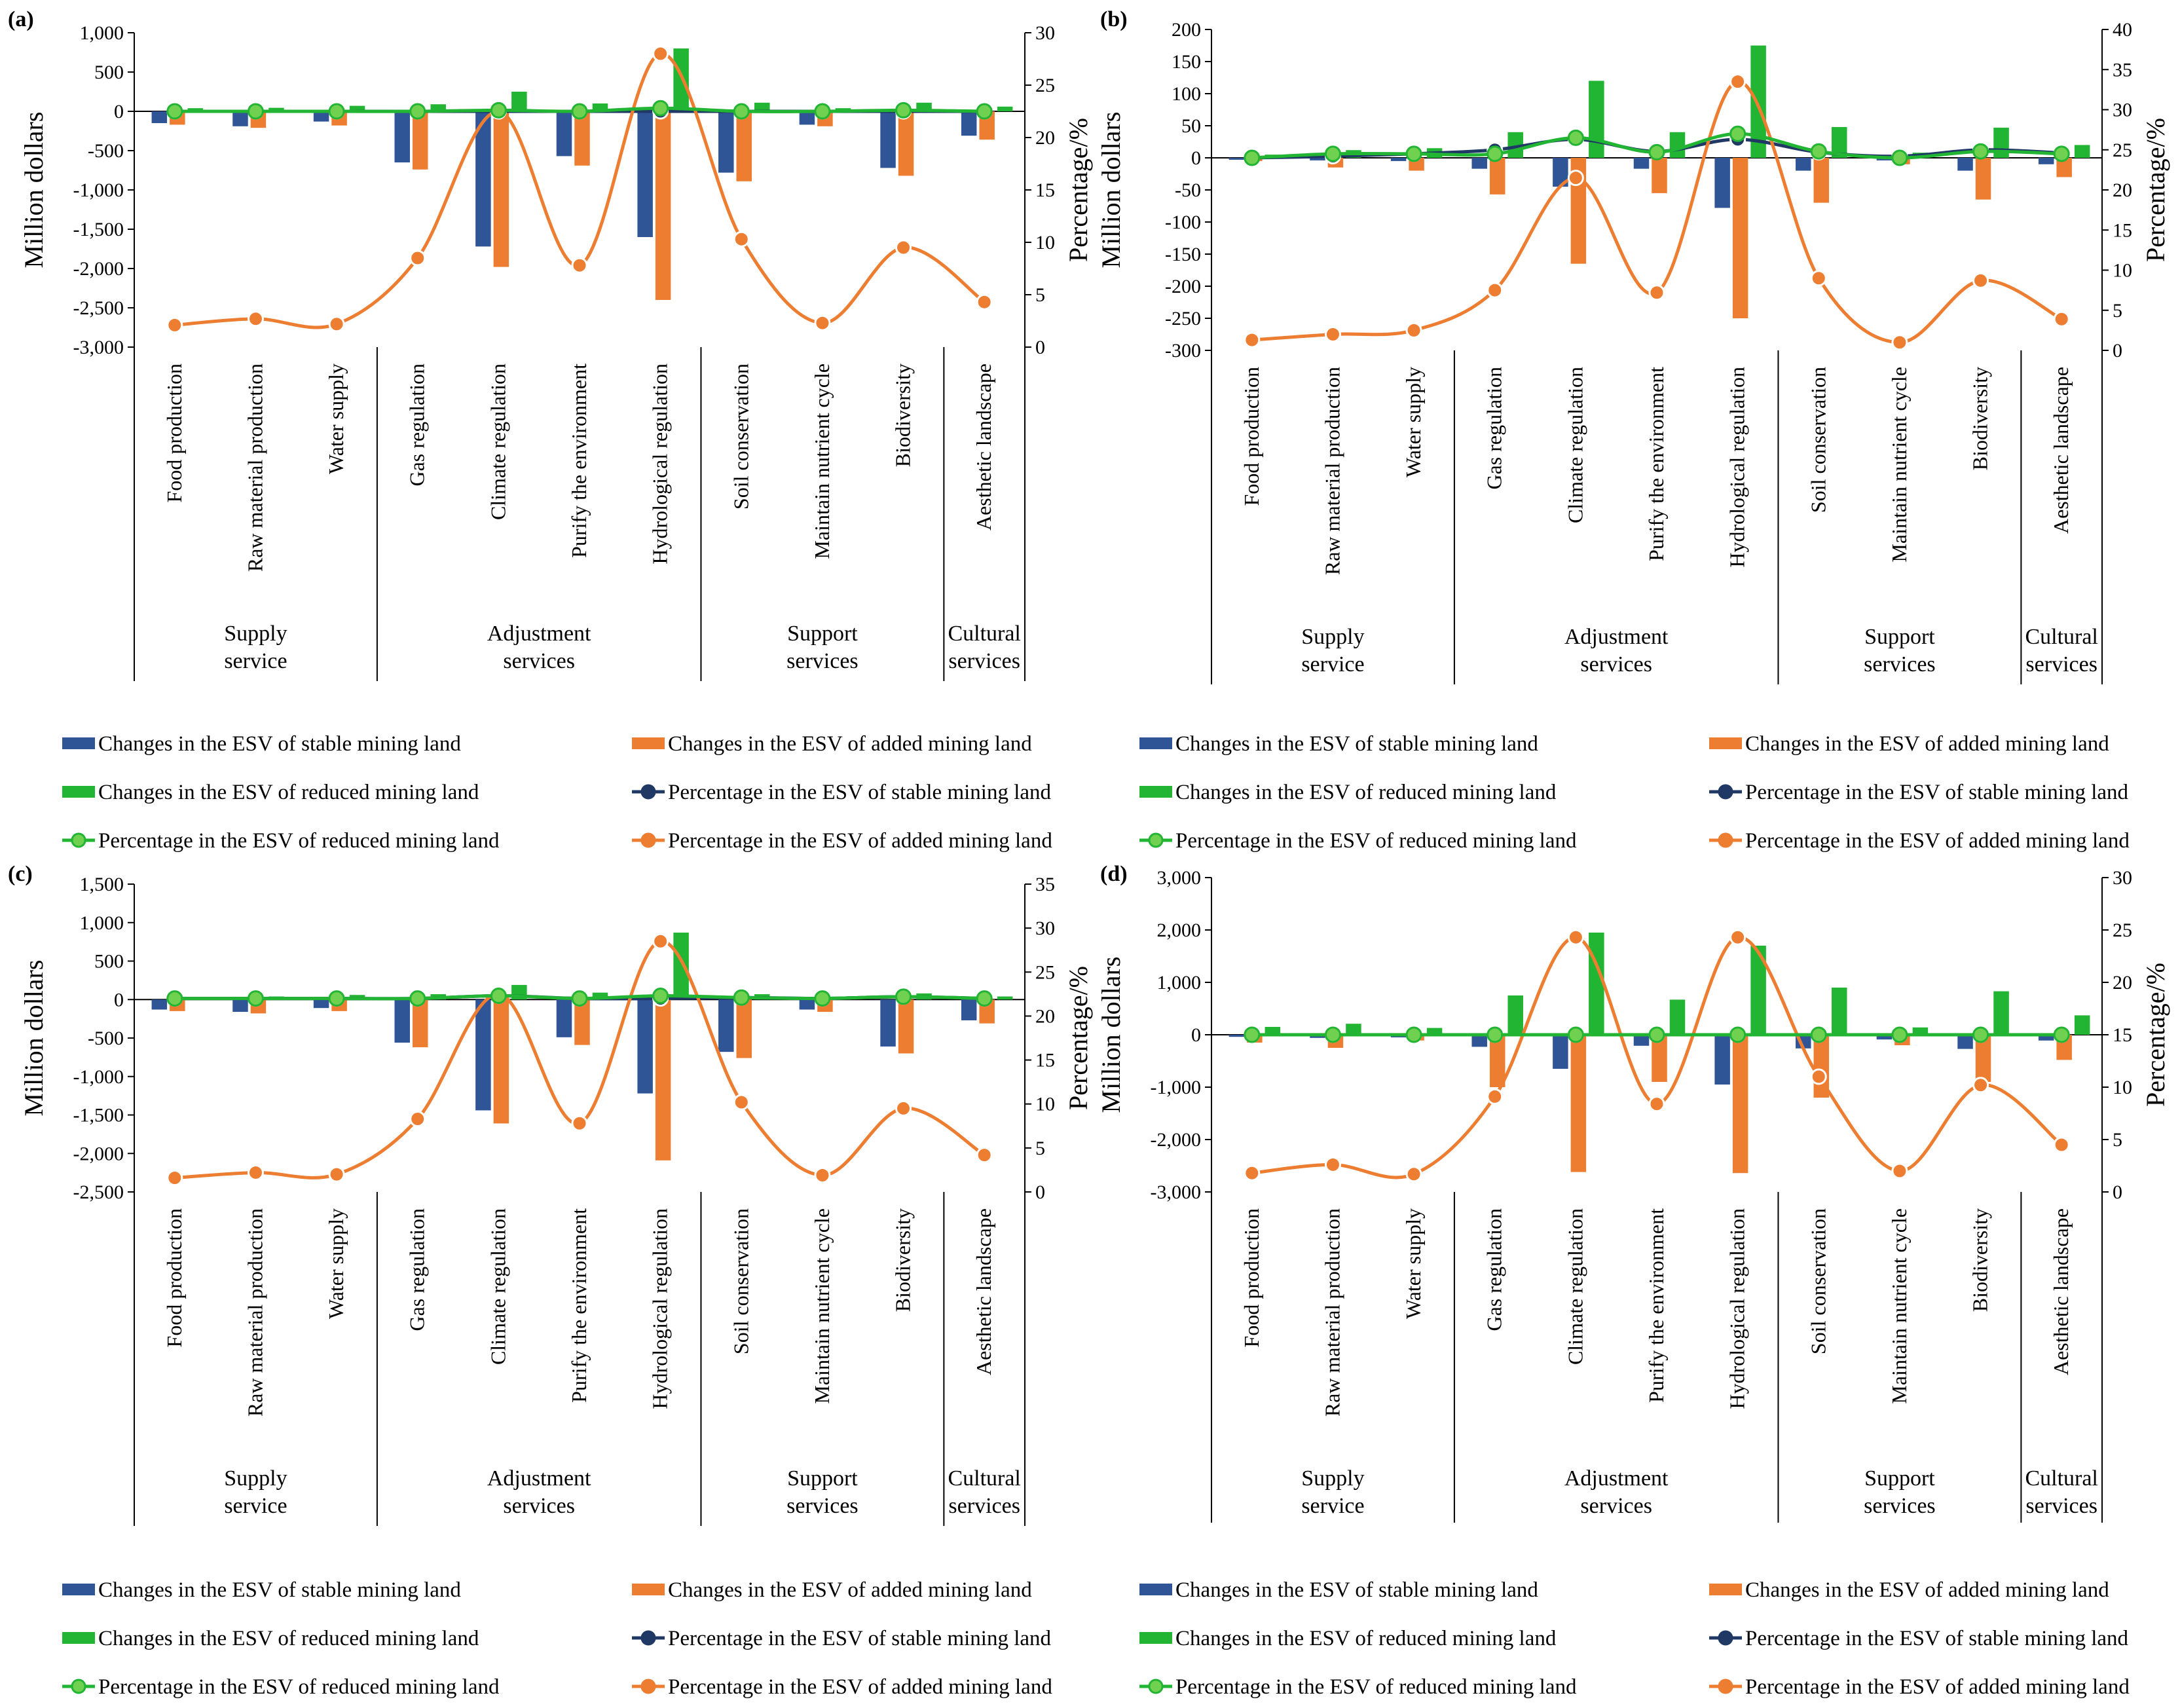 This screenshot has height=1708, width=2180. I want to click on added-pct-line, so click(580, 190).